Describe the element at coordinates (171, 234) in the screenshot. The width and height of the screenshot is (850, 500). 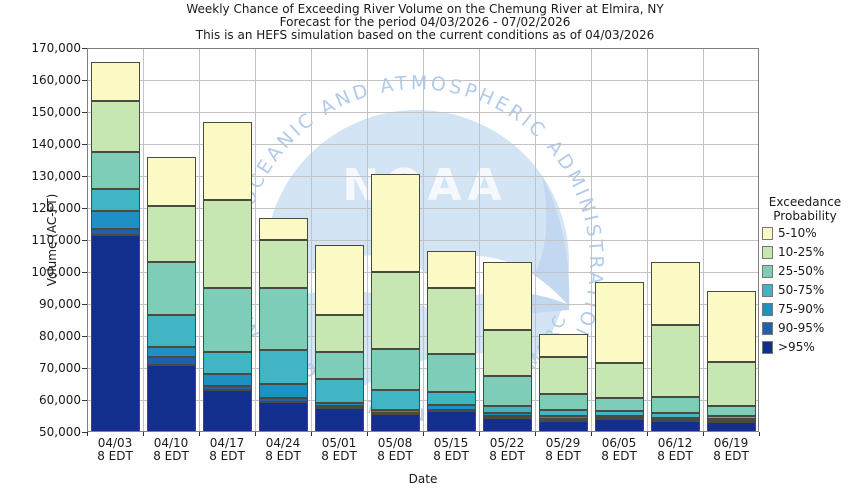
I see `bar-segment-10-25%-04/10` at that location.